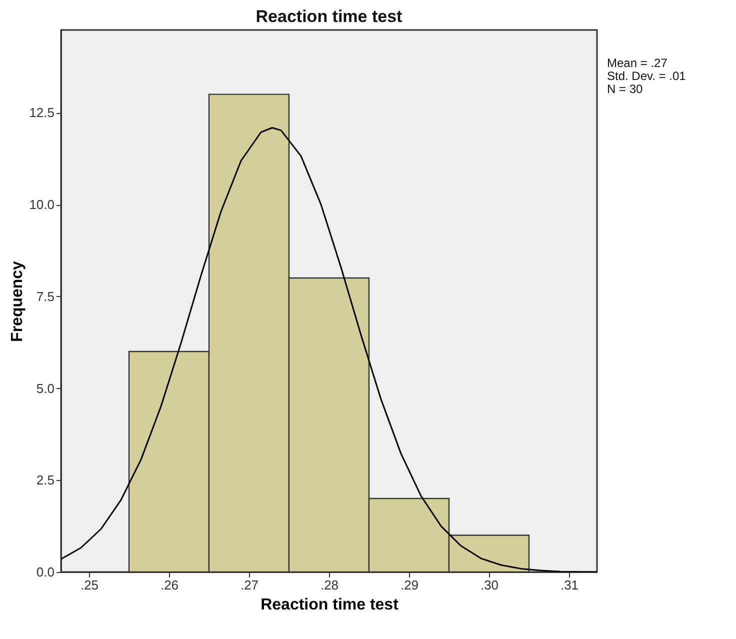 Image resolution: width=736 pixels, height=639 pixels. Describe the element at coordinates (45, 296) in the screenshot. I see `y-tick-label: 7.5` at that location.